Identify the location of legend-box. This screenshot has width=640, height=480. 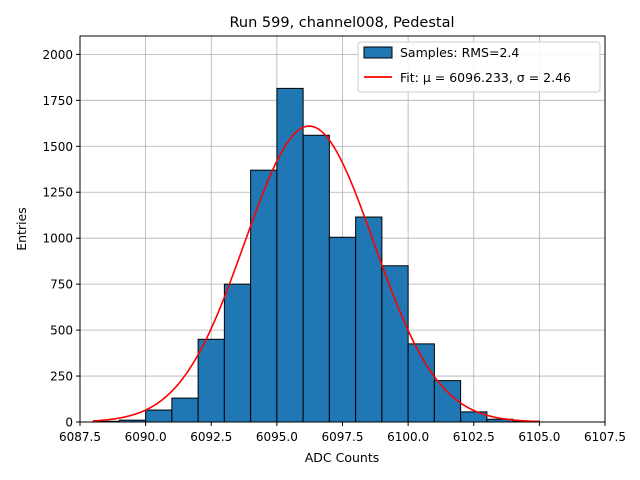
(479, 67).